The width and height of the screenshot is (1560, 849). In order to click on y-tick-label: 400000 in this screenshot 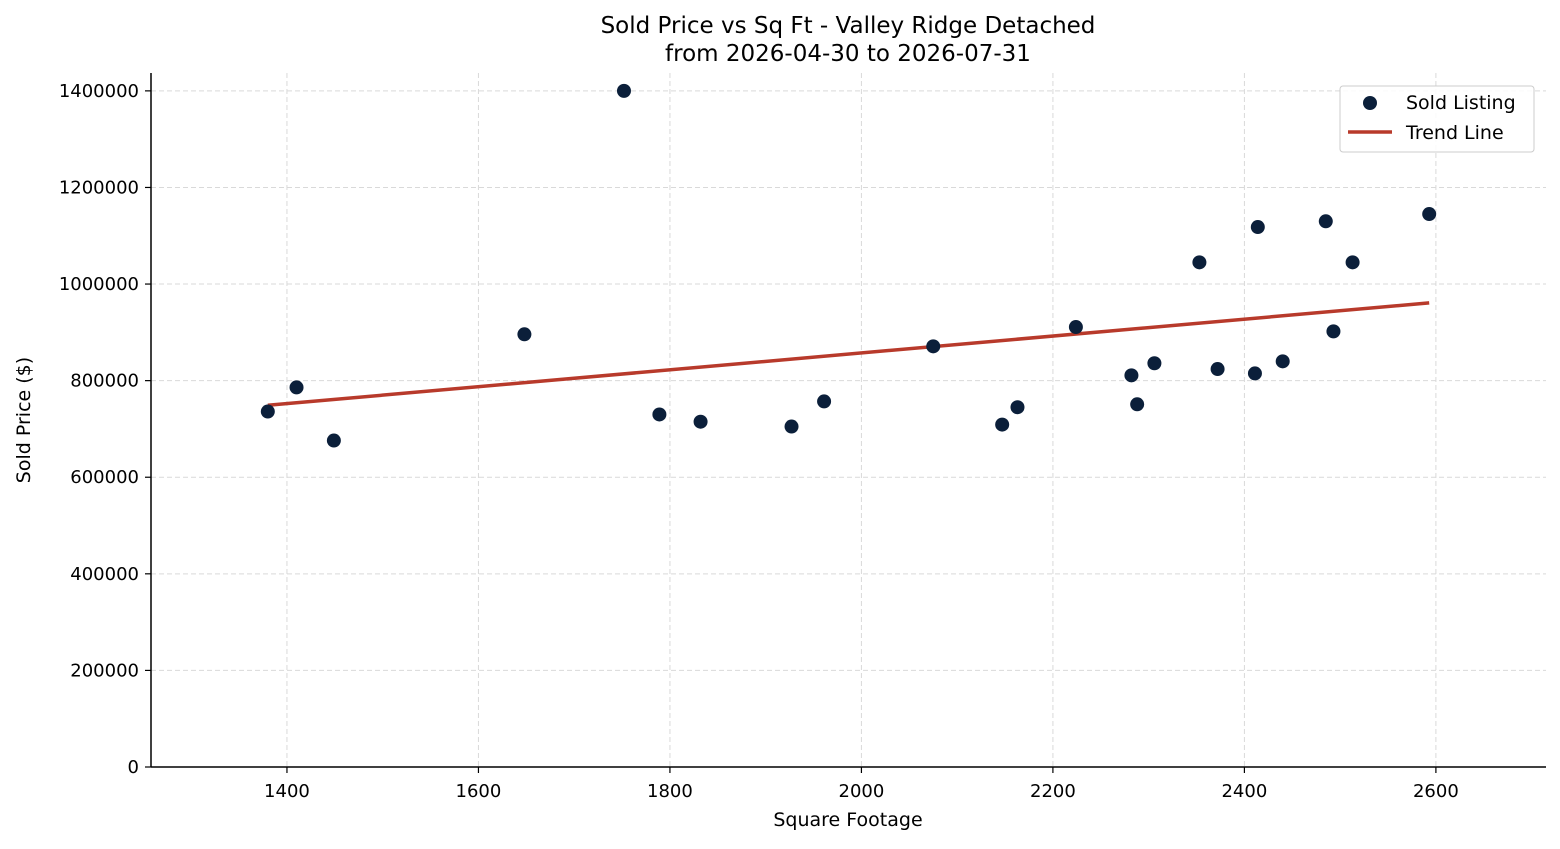, I will do `click(104, 574)`.